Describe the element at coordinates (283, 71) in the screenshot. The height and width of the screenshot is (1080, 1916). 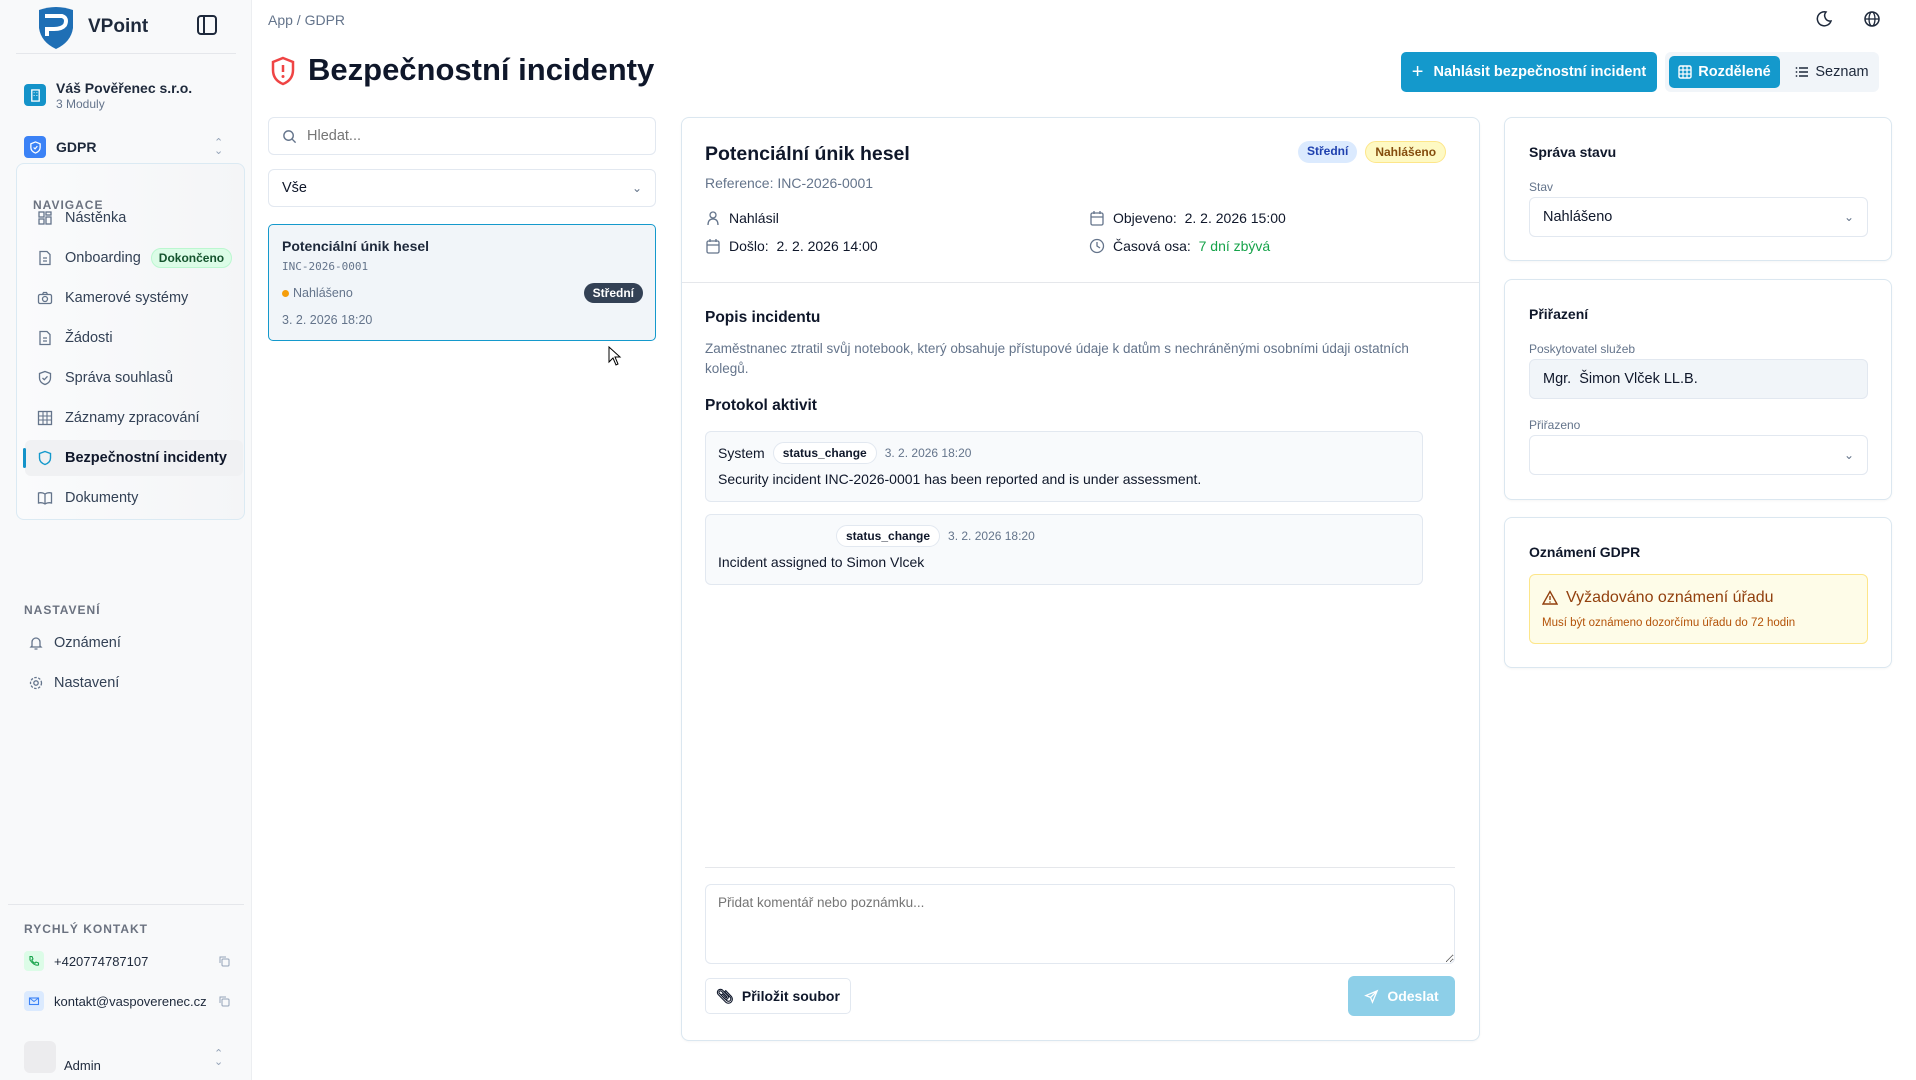
I see `shield-alert-icon` at that location.